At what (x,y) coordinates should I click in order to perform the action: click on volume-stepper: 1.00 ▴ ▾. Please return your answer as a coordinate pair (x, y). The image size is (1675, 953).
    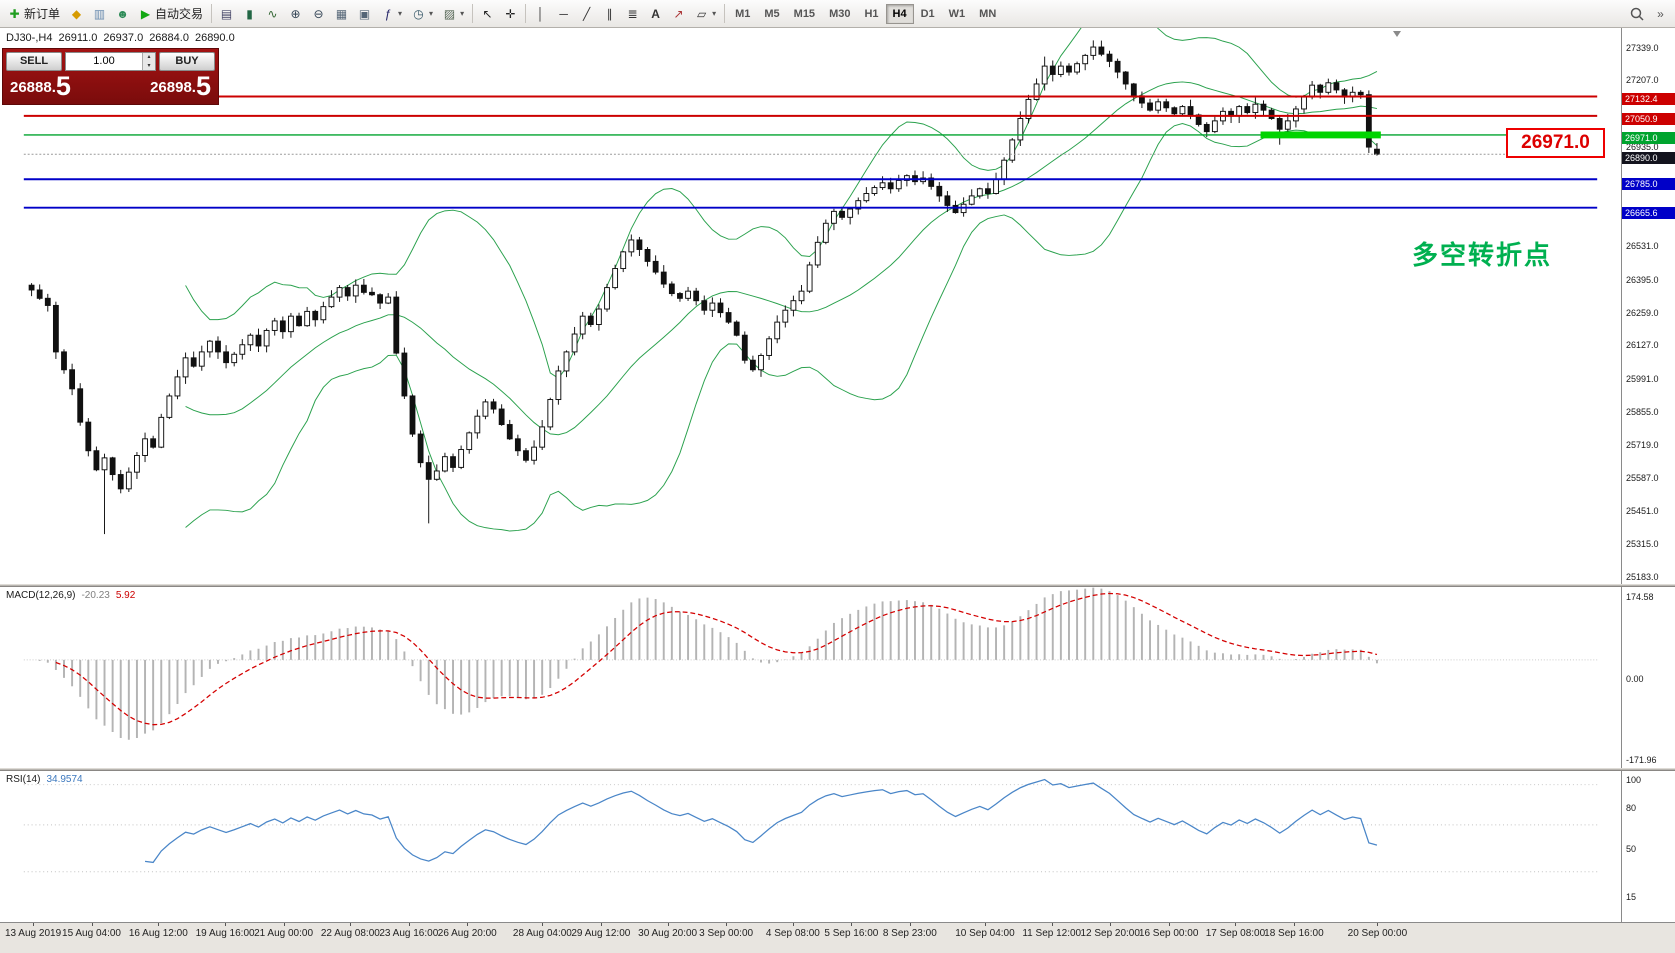
    Looking at the image, I should click on (110, 61).